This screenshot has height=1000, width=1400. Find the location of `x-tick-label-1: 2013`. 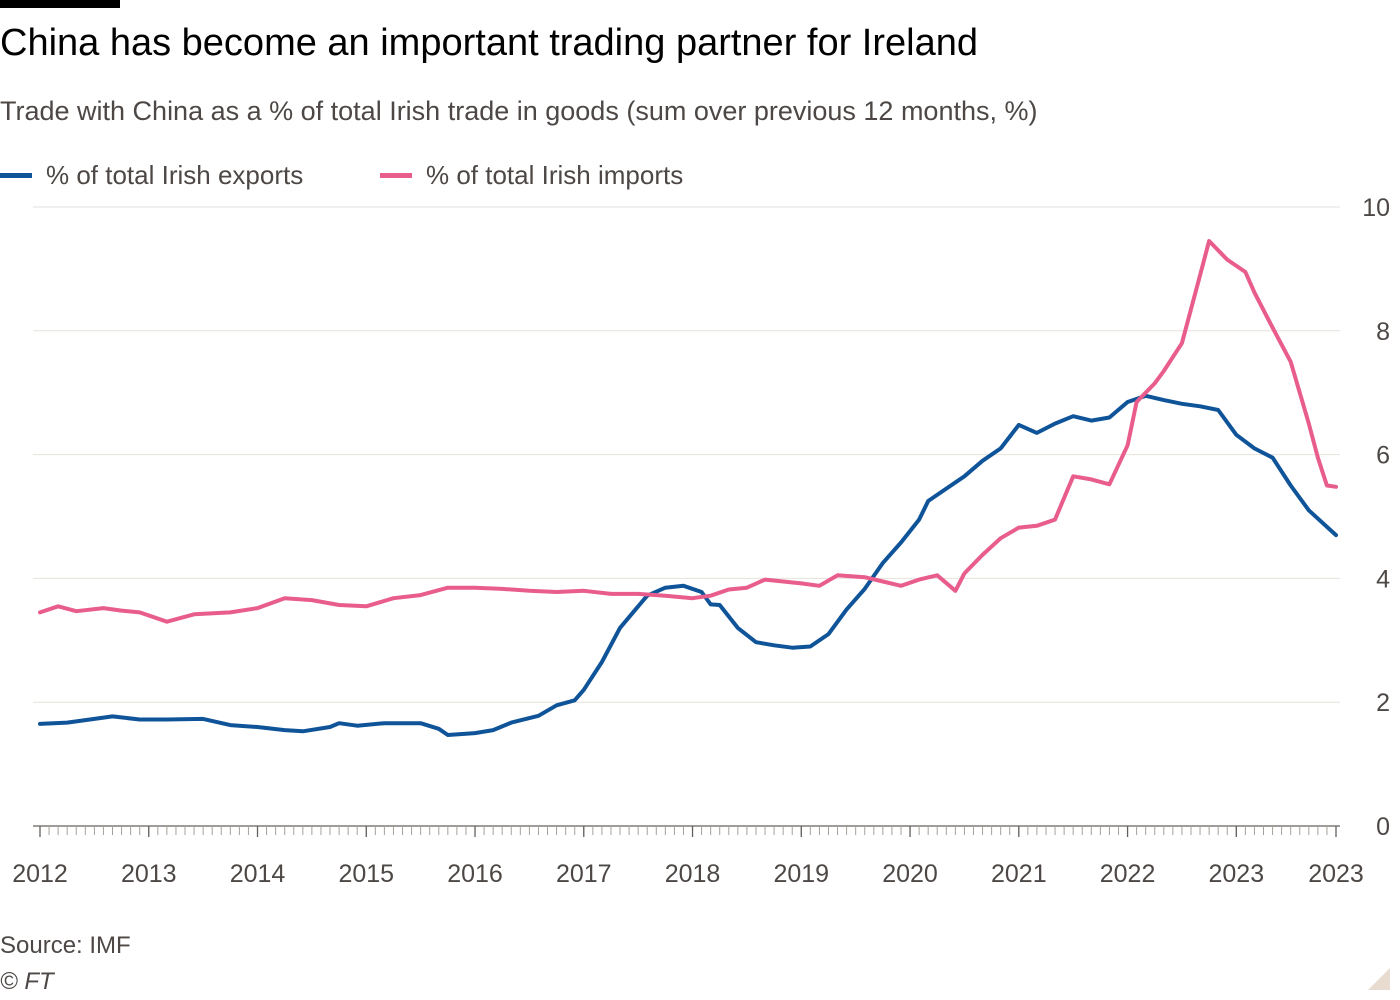

x-tick-label-1: 2013 is located at coordinates (149, 874).